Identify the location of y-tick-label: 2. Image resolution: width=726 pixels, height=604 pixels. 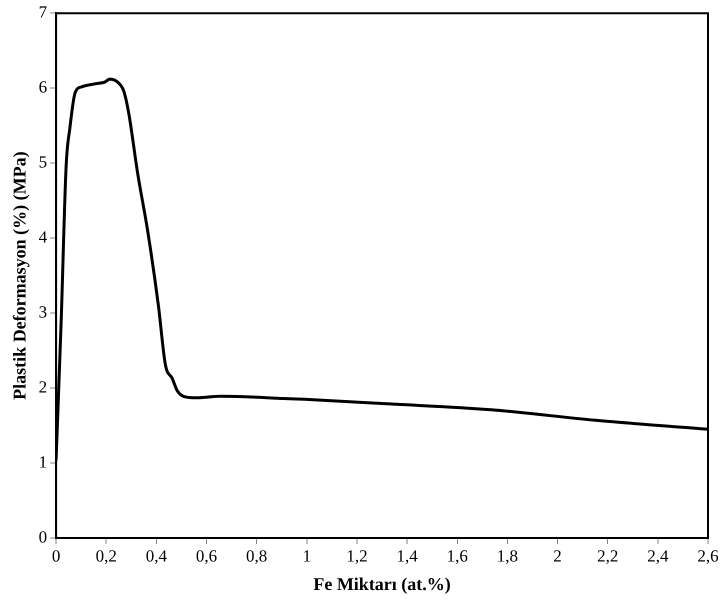
(43, 387).